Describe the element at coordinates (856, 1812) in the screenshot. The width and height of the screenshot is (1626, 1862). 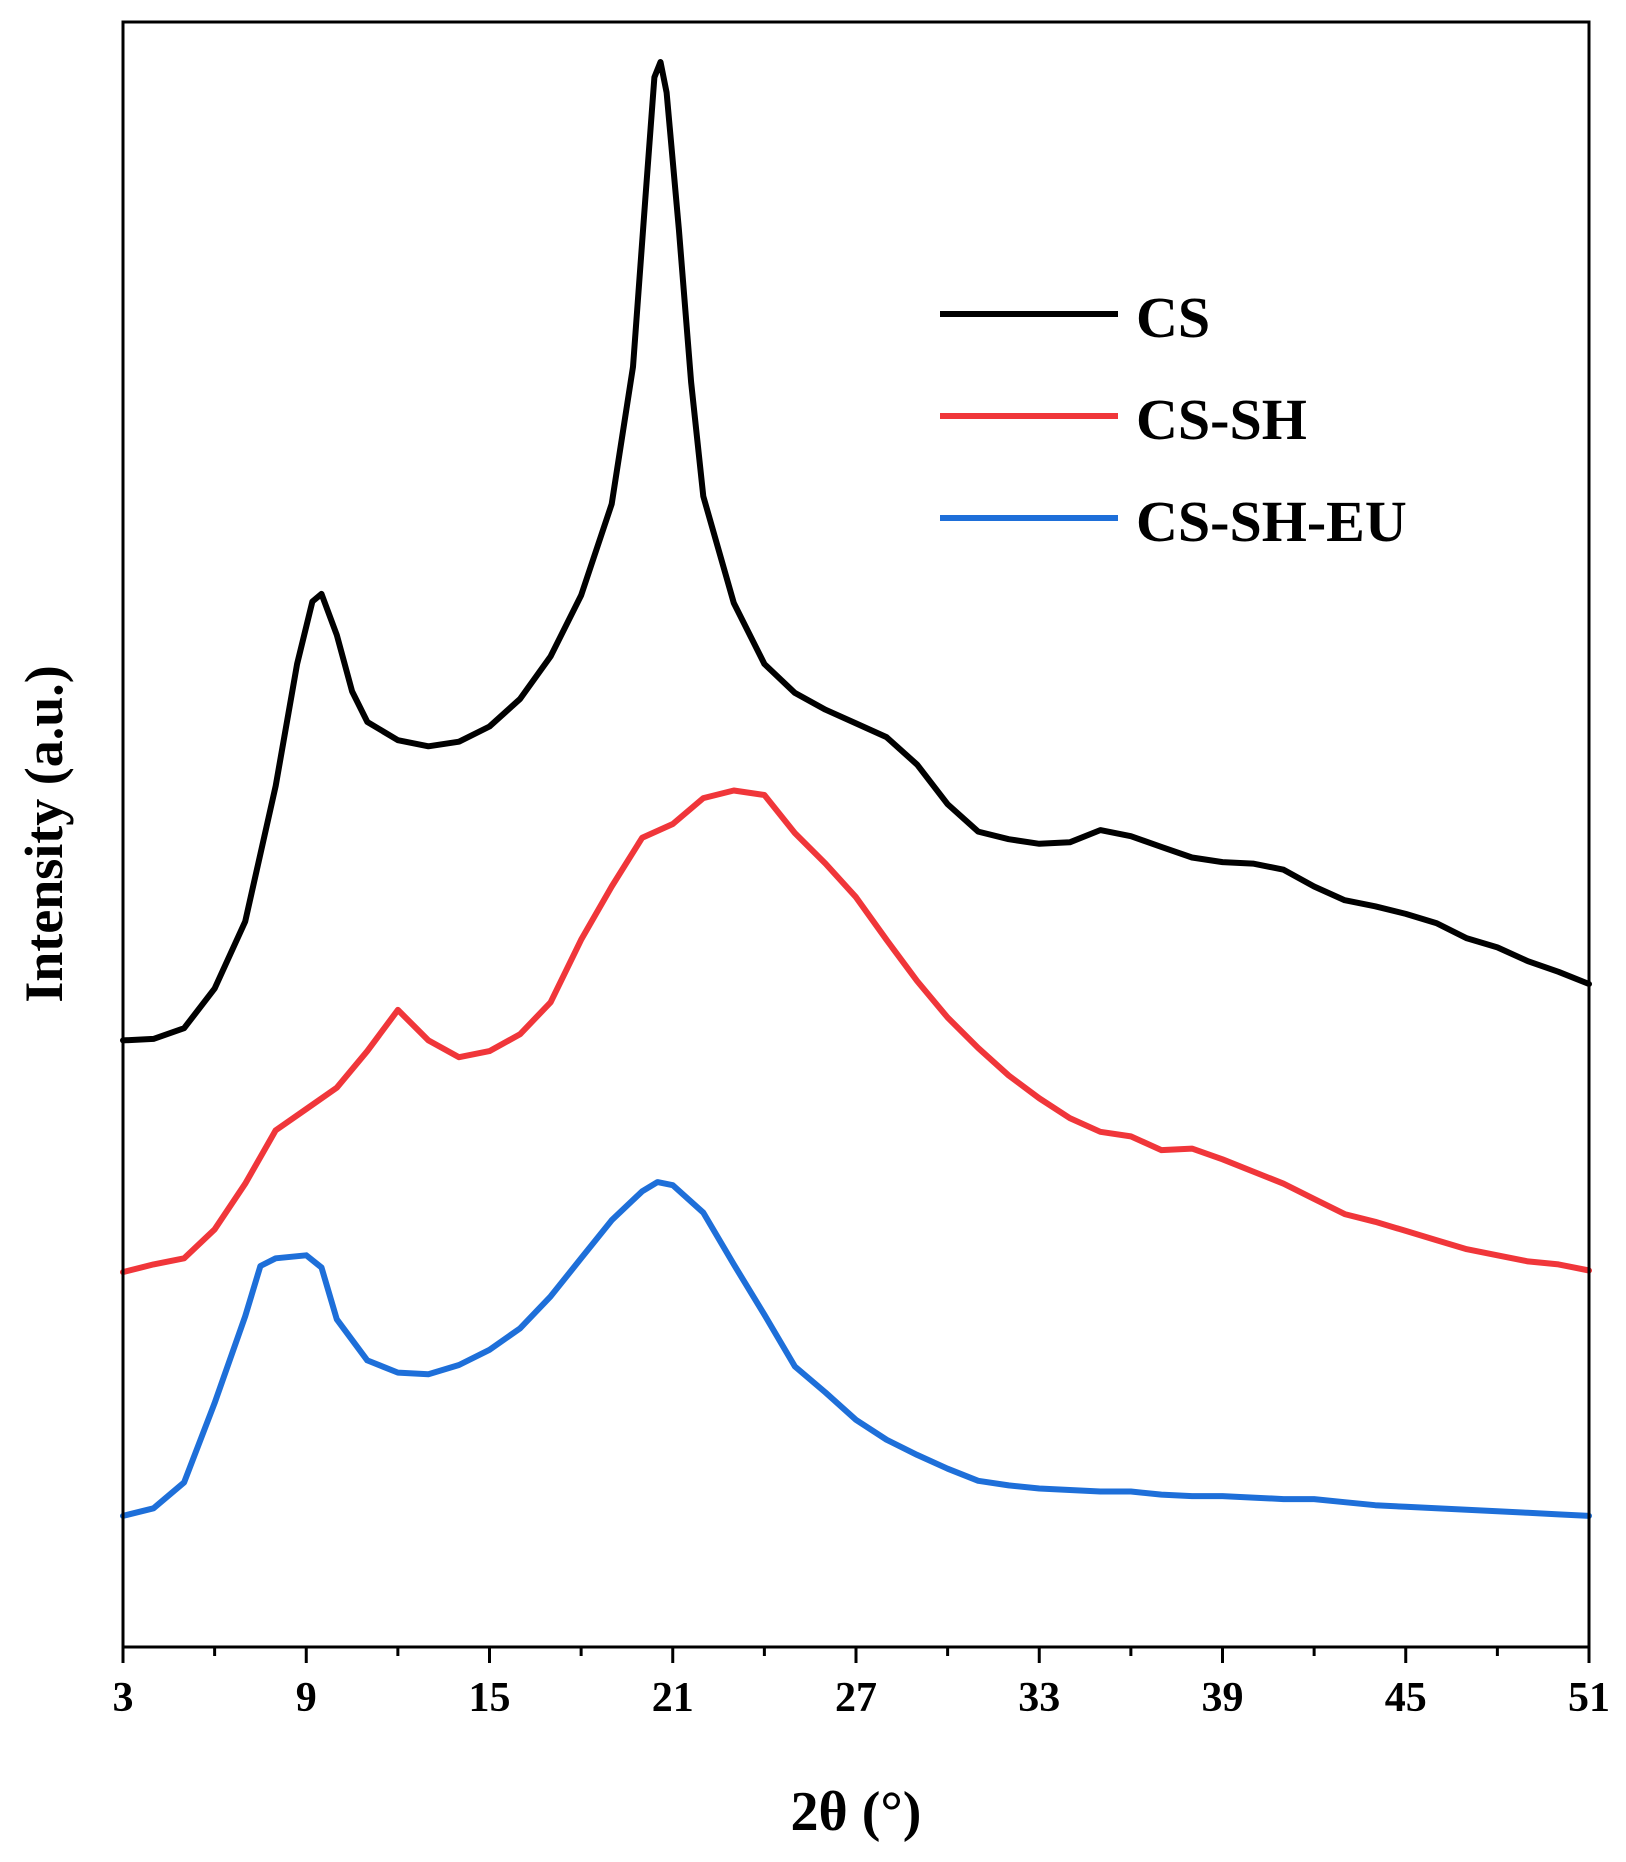
I see `x-axis-label: 2θ (°)` at that location.